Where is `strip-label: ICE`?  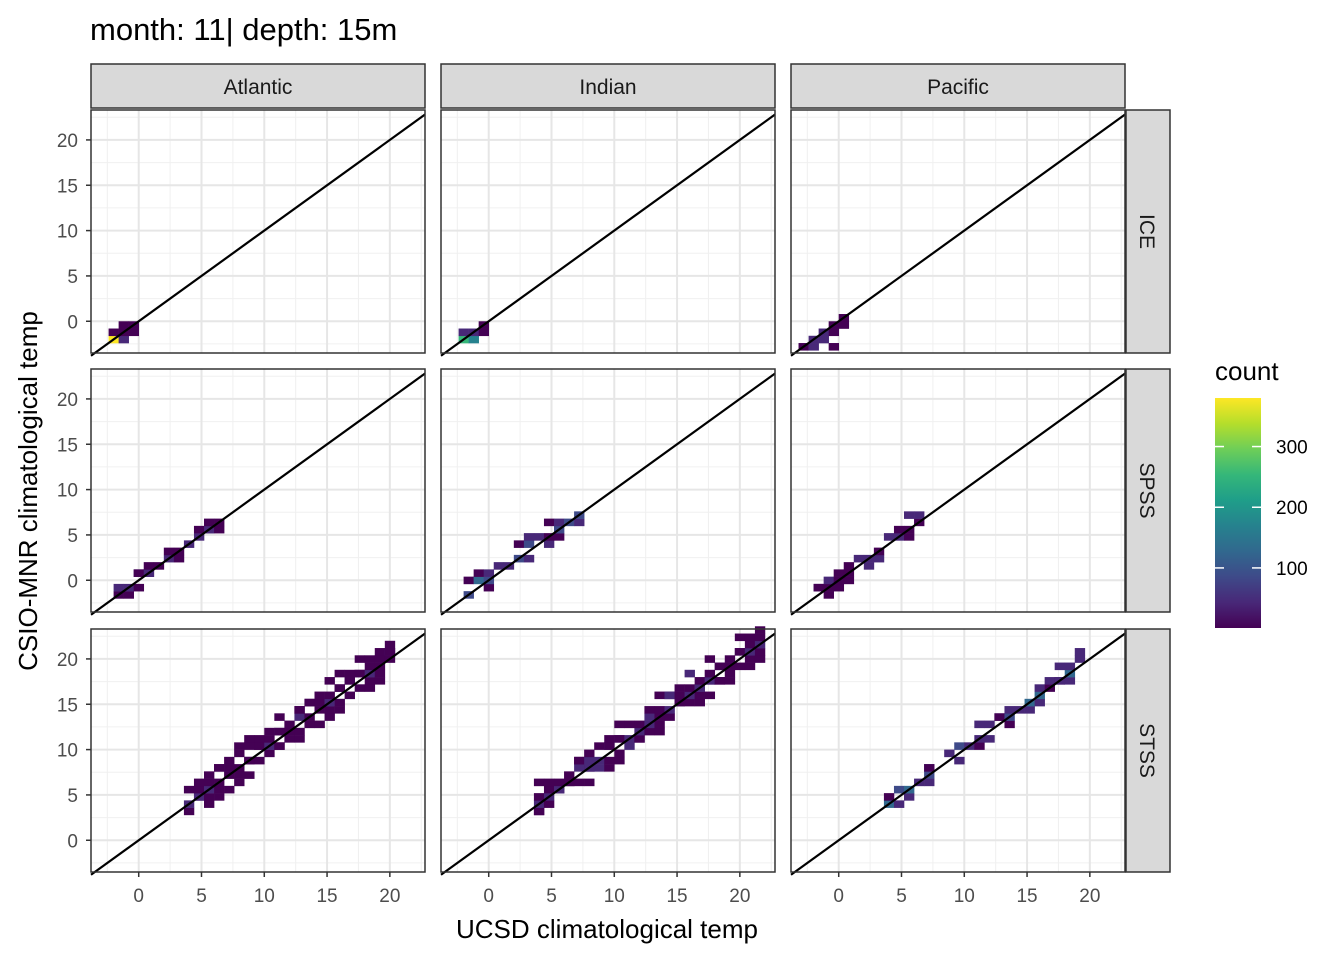 strip-label: ICE is located at coordinates (1146, 231).